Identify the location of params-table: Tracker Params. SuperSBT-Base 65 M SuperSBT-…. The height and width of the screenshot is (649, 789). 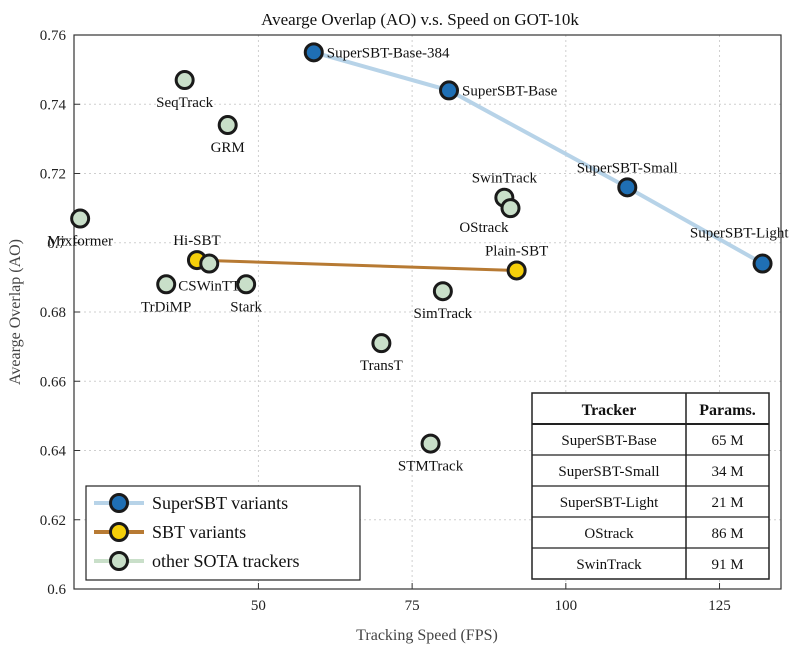
(650, 486).